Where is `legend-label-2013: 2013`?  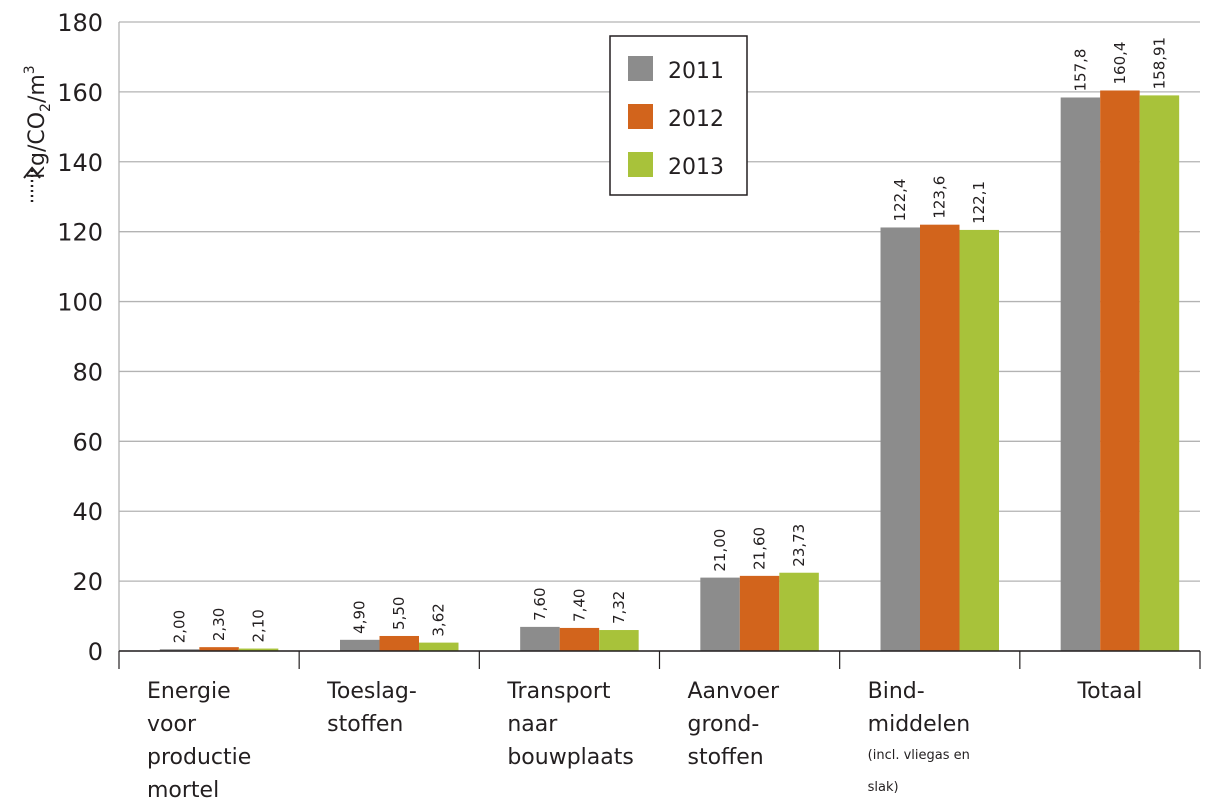
legend-label-2013: 2013 is located at coordinates (696, 167).